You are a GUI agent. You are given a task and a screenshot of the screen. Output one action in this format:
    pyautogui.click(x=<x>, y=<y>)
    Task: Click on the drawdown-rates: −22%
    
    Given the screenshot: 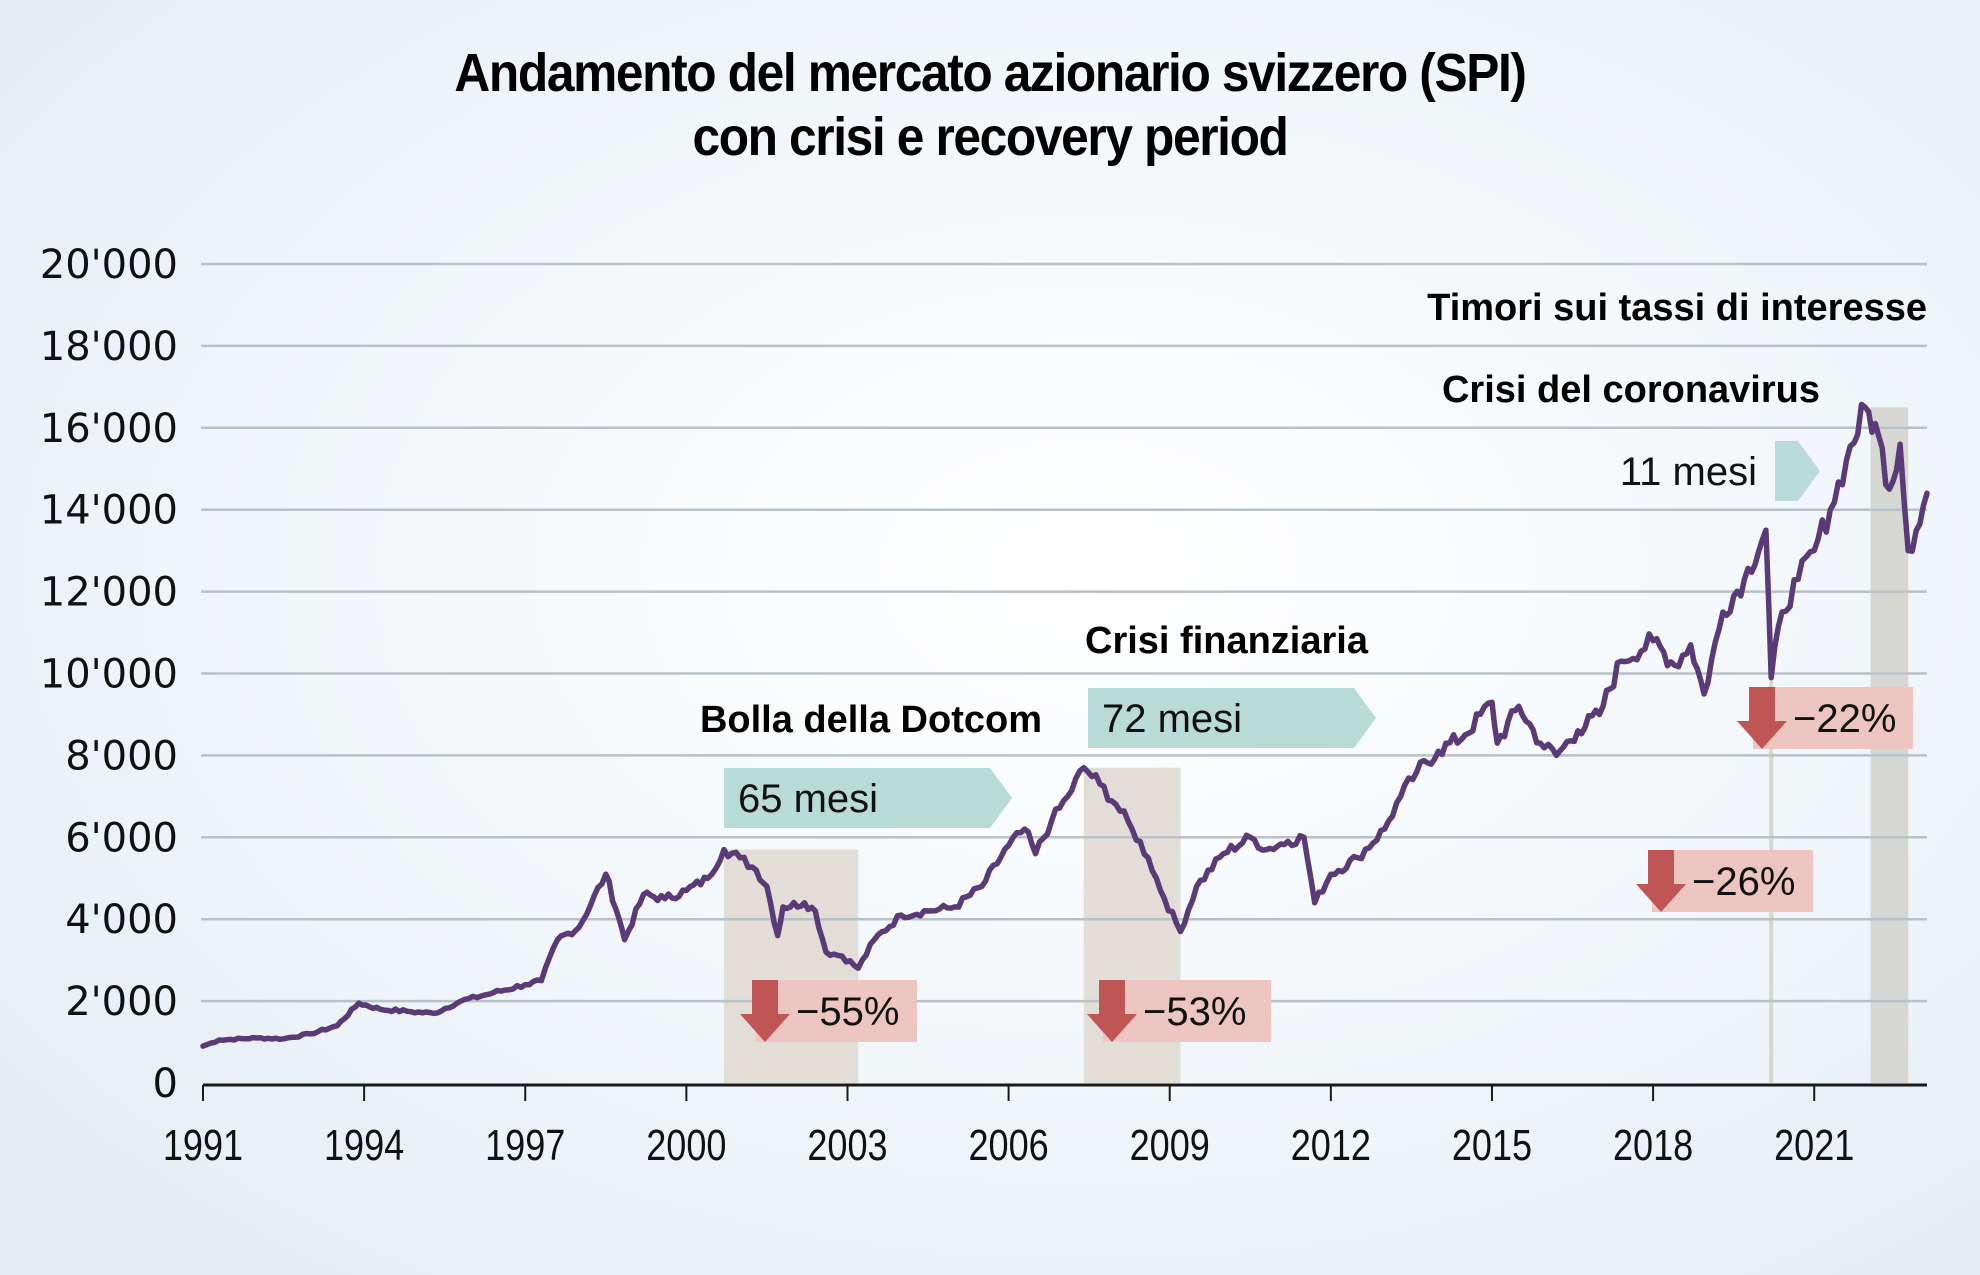 What is the action you would take?
    pyautogui.click(x=1825, y=718)
    